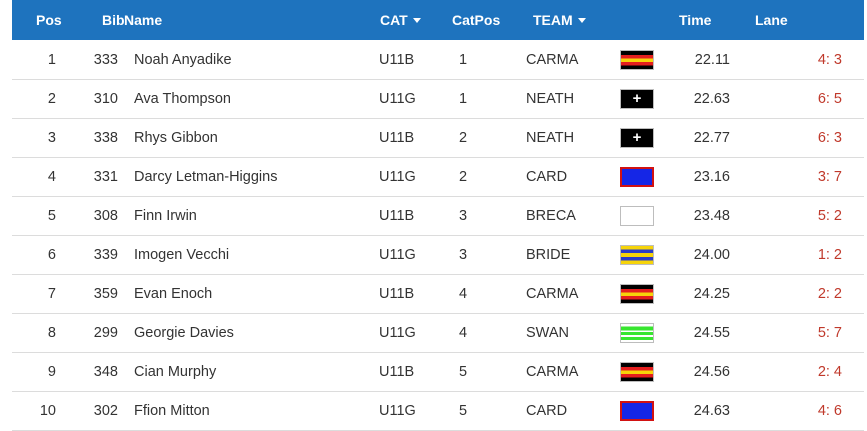 The height and width of the screenshot is (431, 867). Describe the element at coordinates (711, 138) in the screenshot. I see `time-cell: 22.77` at that location.